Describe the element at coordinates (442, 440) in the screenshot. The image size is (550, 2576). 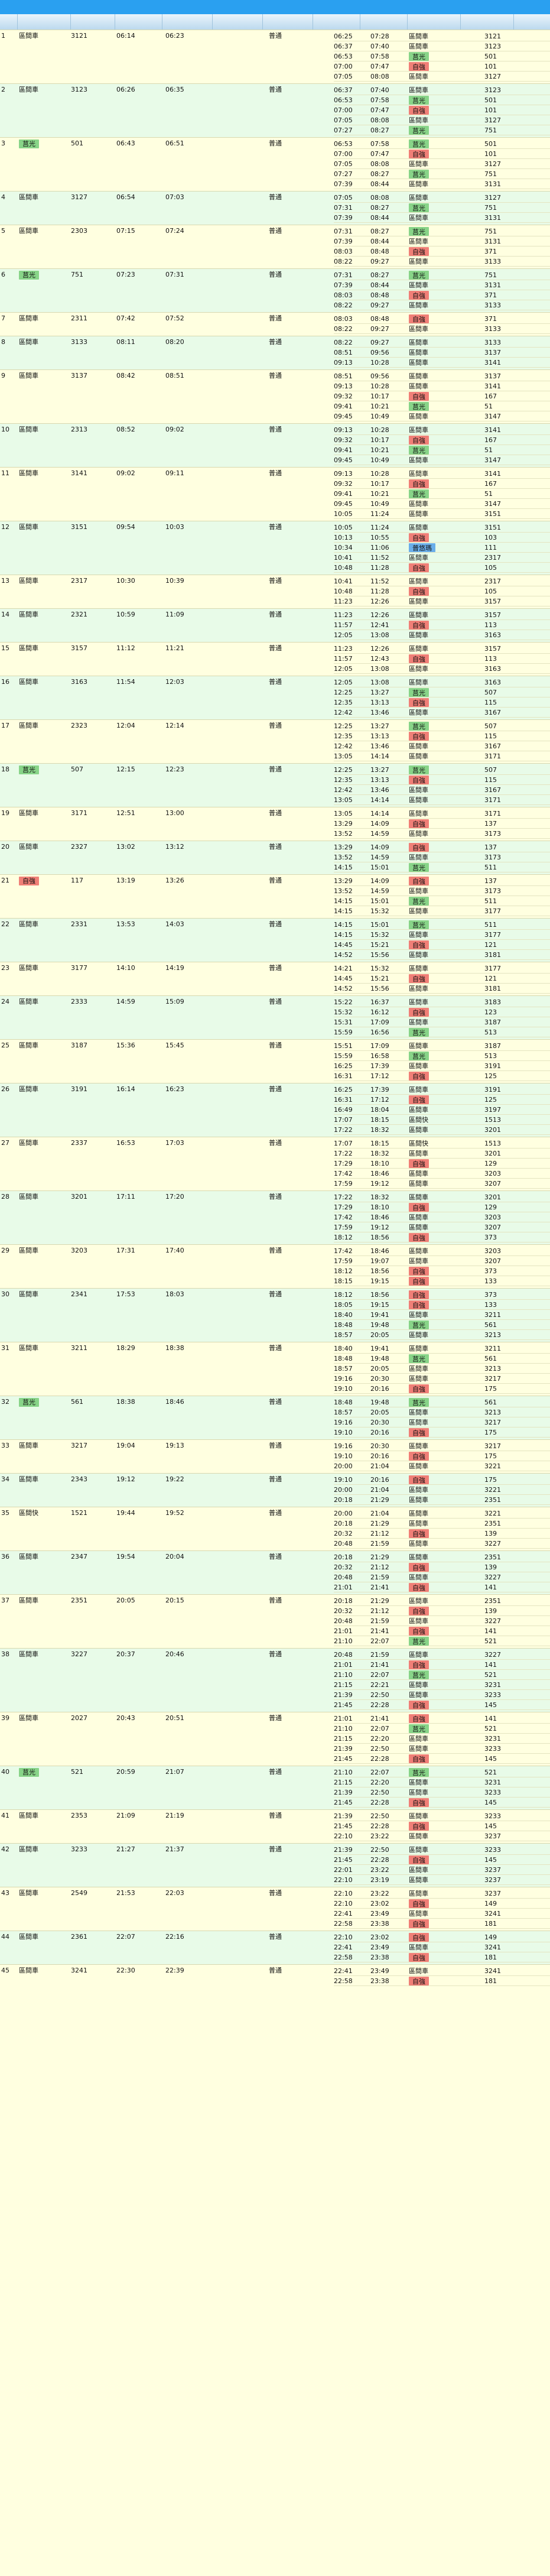
I see `transfer-row: 09:32 10:17 自強 167` at that location.